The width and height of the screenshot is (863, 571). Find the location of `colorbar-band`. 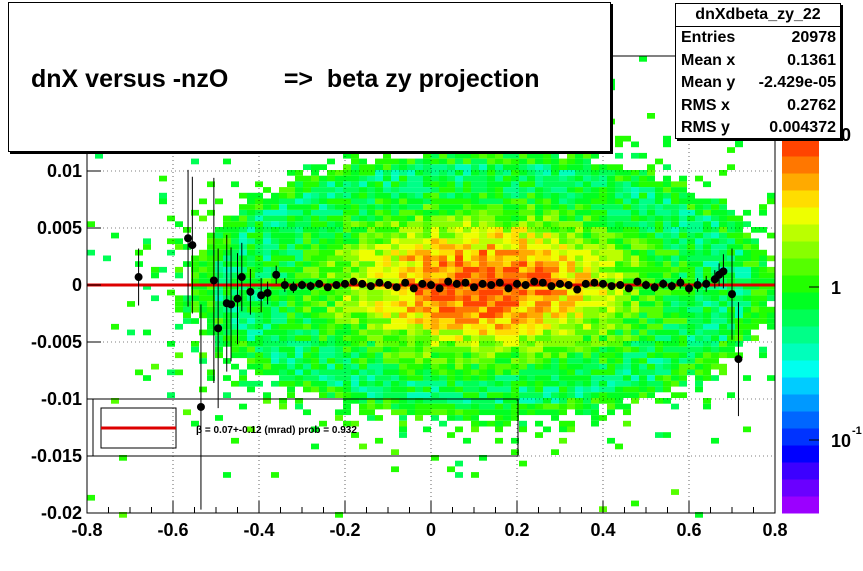

colorbar-band is located at coordinates (800, 335).